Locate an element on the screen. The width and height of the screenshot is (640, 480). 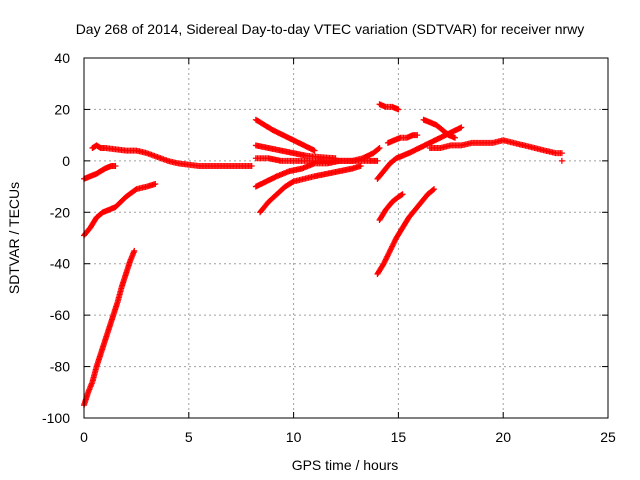
y-axis-label: SDTVAR / TECUs is located at coordinates (14, 238).